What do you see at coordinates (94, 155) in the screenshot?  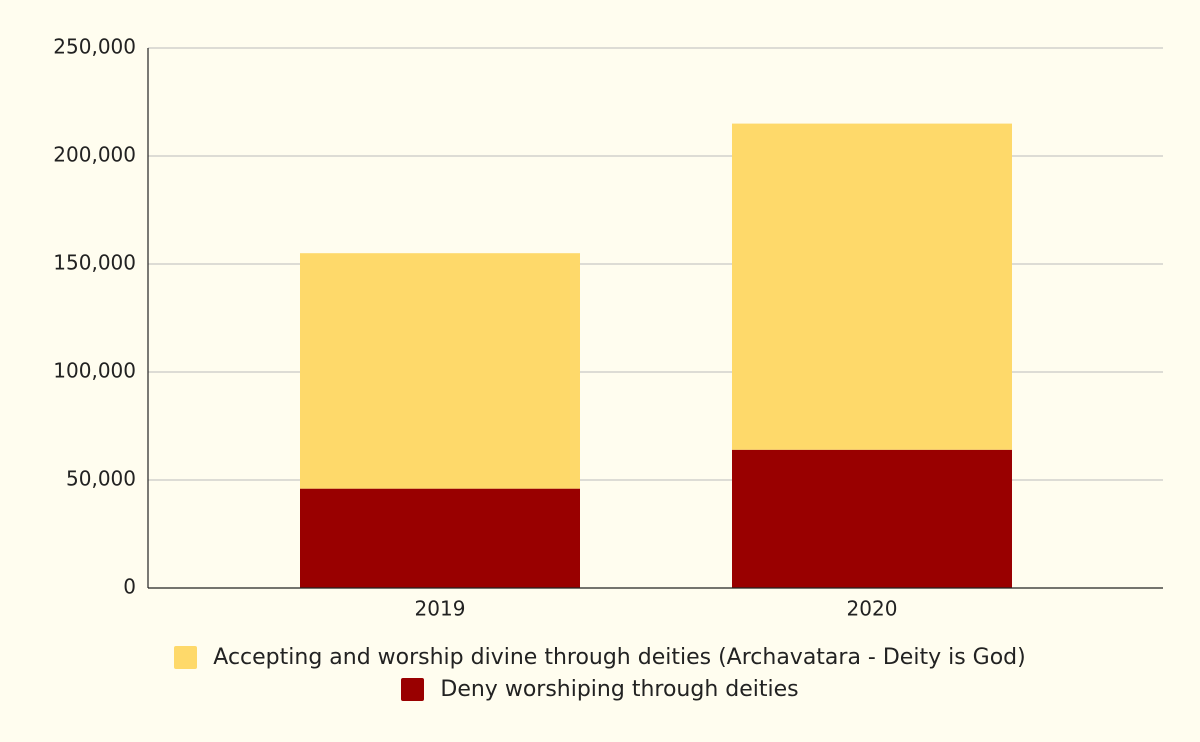 I see `y-tick-label: 200,000` at bounding box center [94, 155].